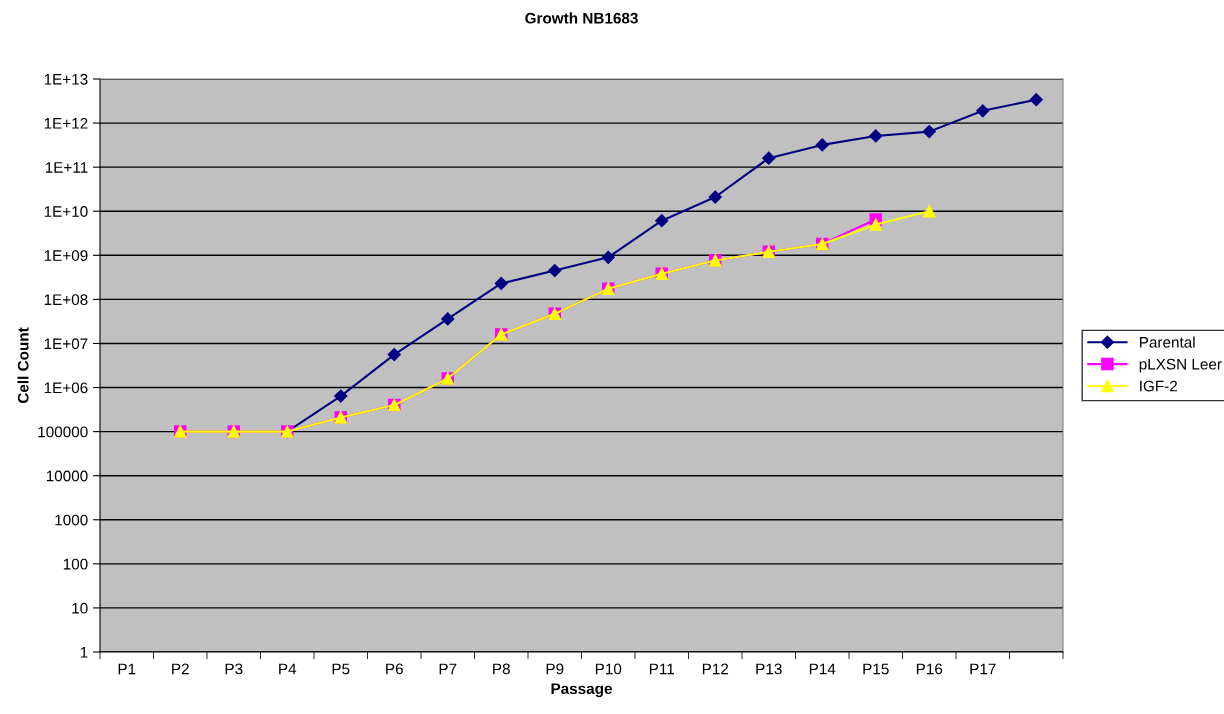 The image size is (1224, 714). Describe the element at coordinates (127, 669) in the screenshot. I see `x-tick-label: P1` at that location.